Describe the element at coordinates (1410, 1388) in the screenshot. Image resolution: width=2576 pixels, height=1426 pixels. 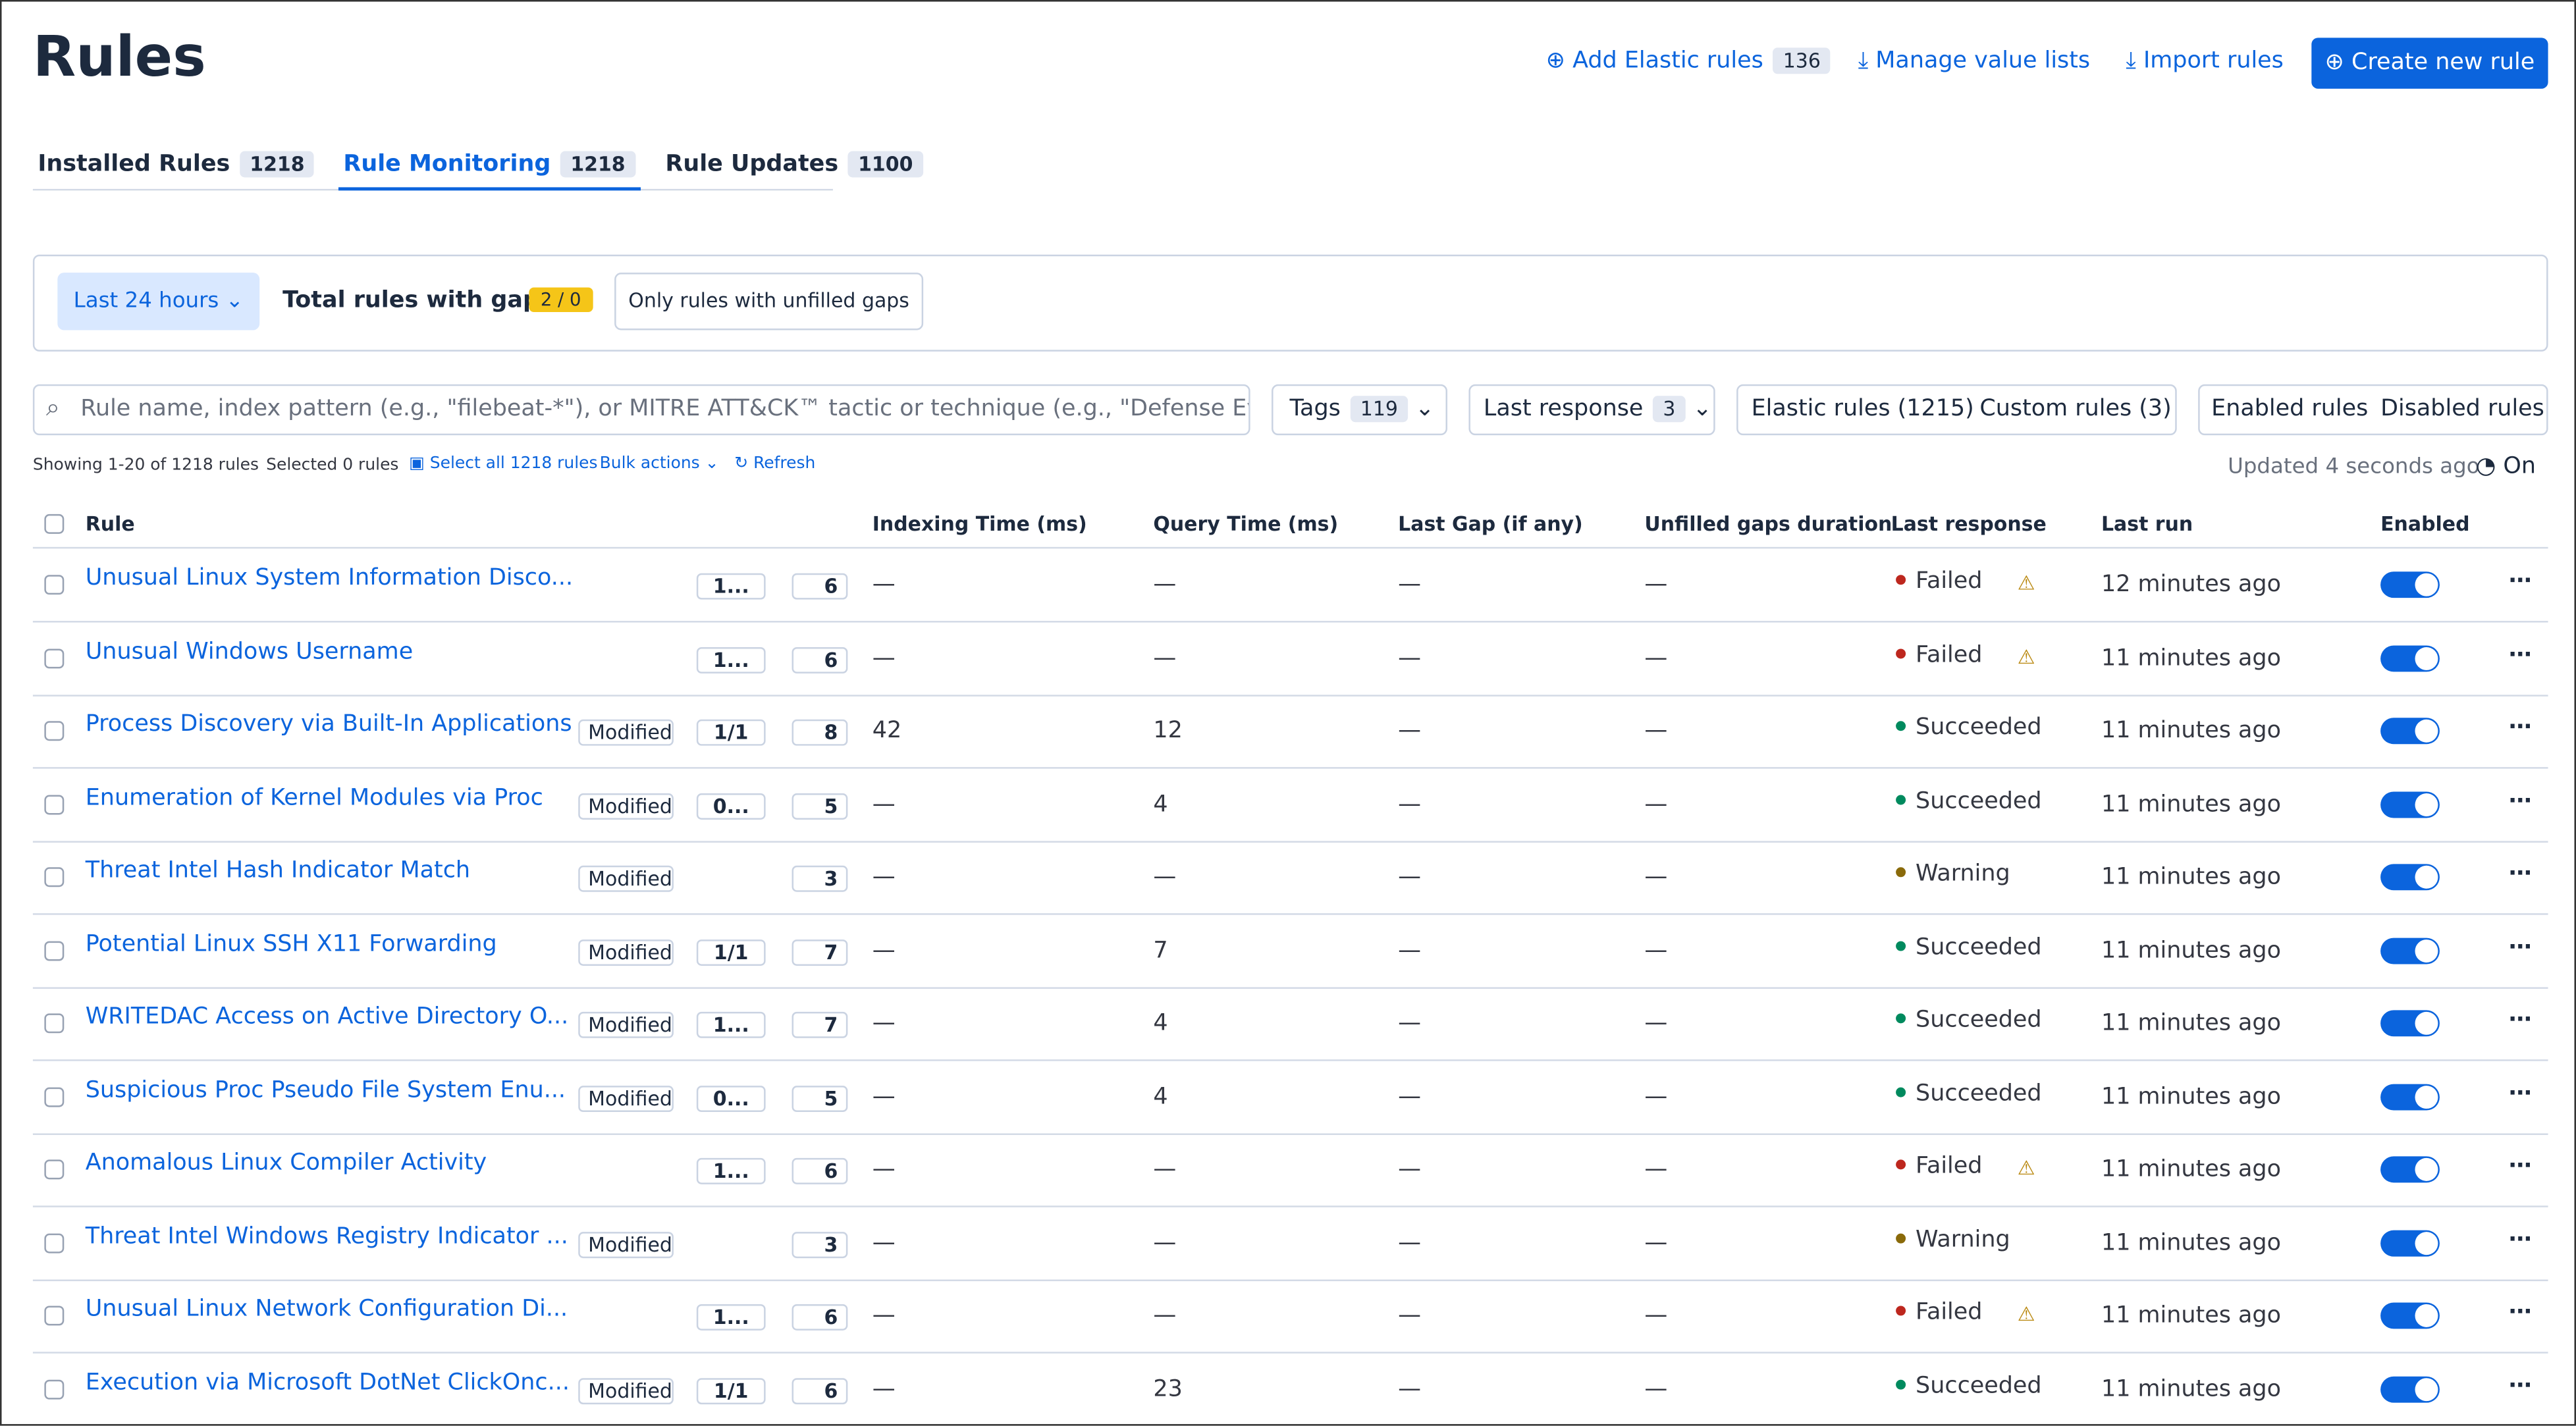
I see `last-gap: —` at that location.